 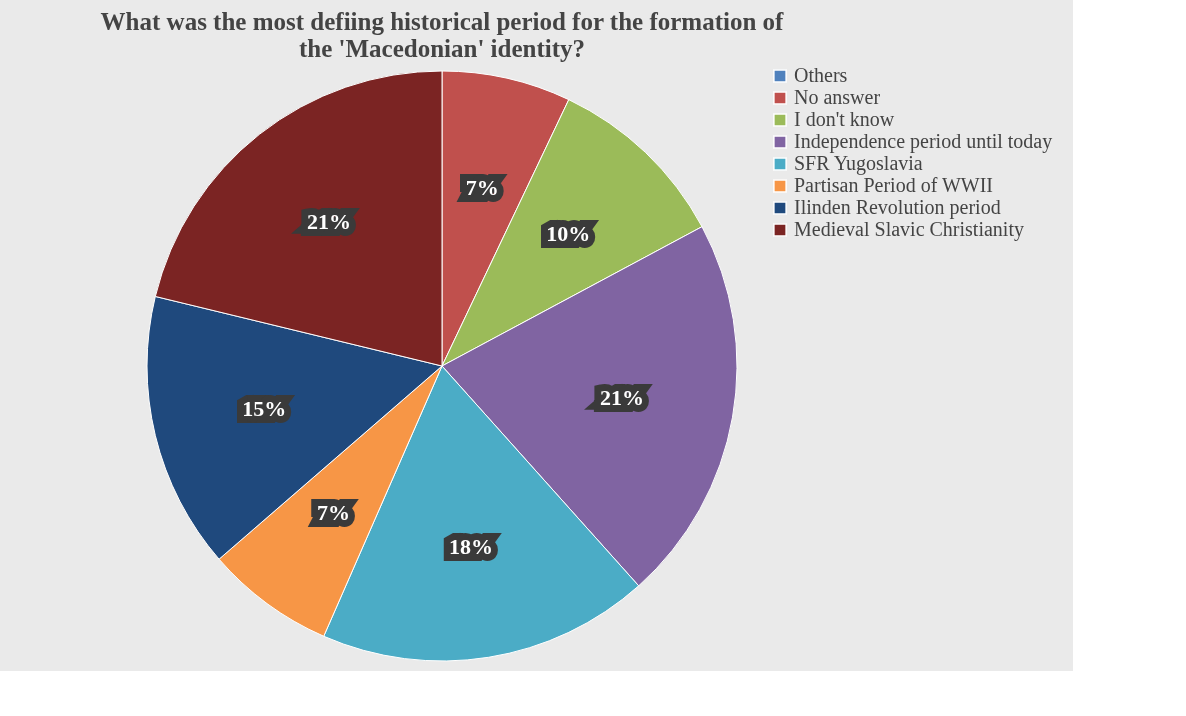 What do you see at coordinates (858, 163) in the screenshot?
I see `legend-label: SFR Yugoslavia` at bounding box center [858, 163].